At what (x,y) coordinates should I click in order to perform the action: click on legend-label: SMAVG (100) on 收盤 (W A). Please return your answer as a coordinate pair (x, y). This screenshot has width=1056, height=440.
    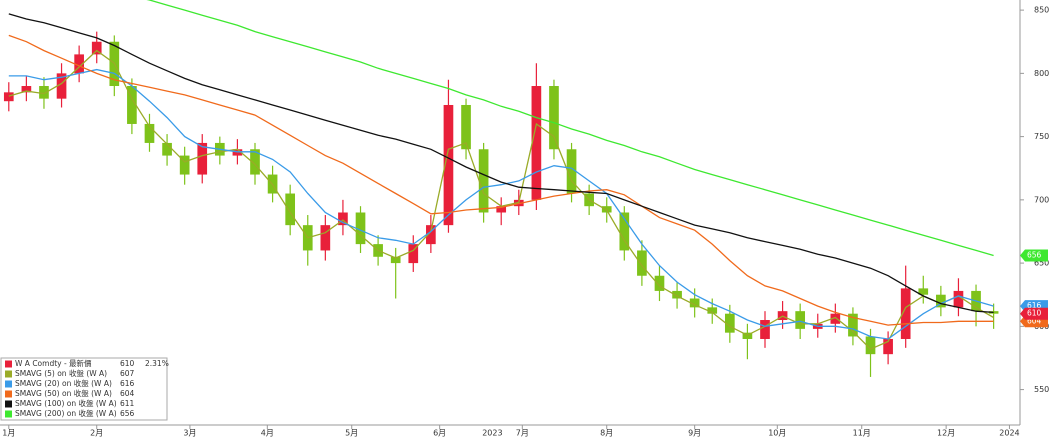
    Looking at the image, I should click on (66, 403).